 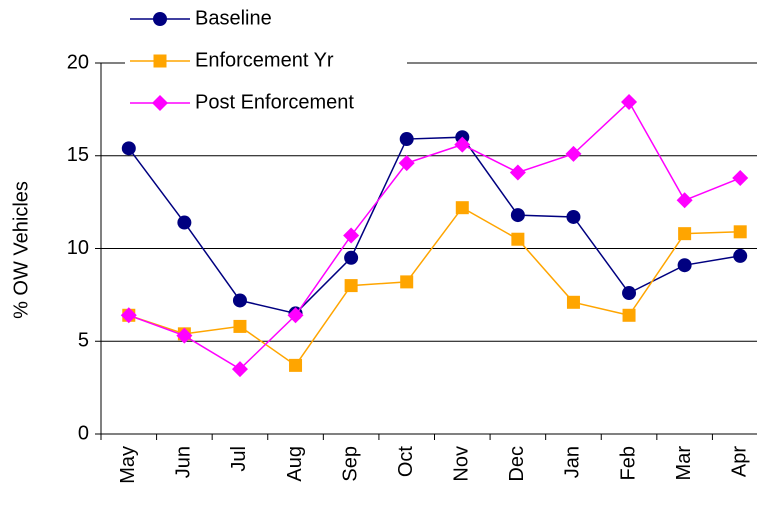 I want to click on x-tick-label: Jun, so click(x=184, y=462).